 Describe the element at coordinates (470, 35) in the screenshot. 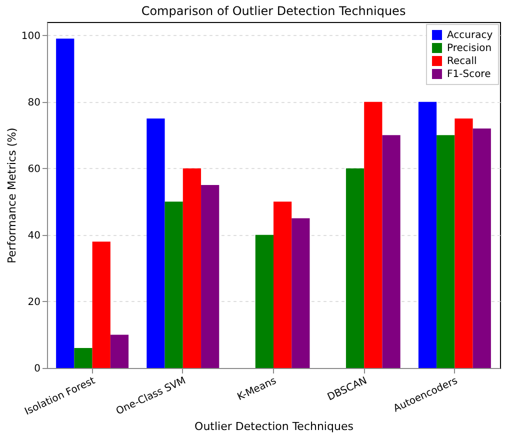

I see `legend-label: Accuracy` at that location.